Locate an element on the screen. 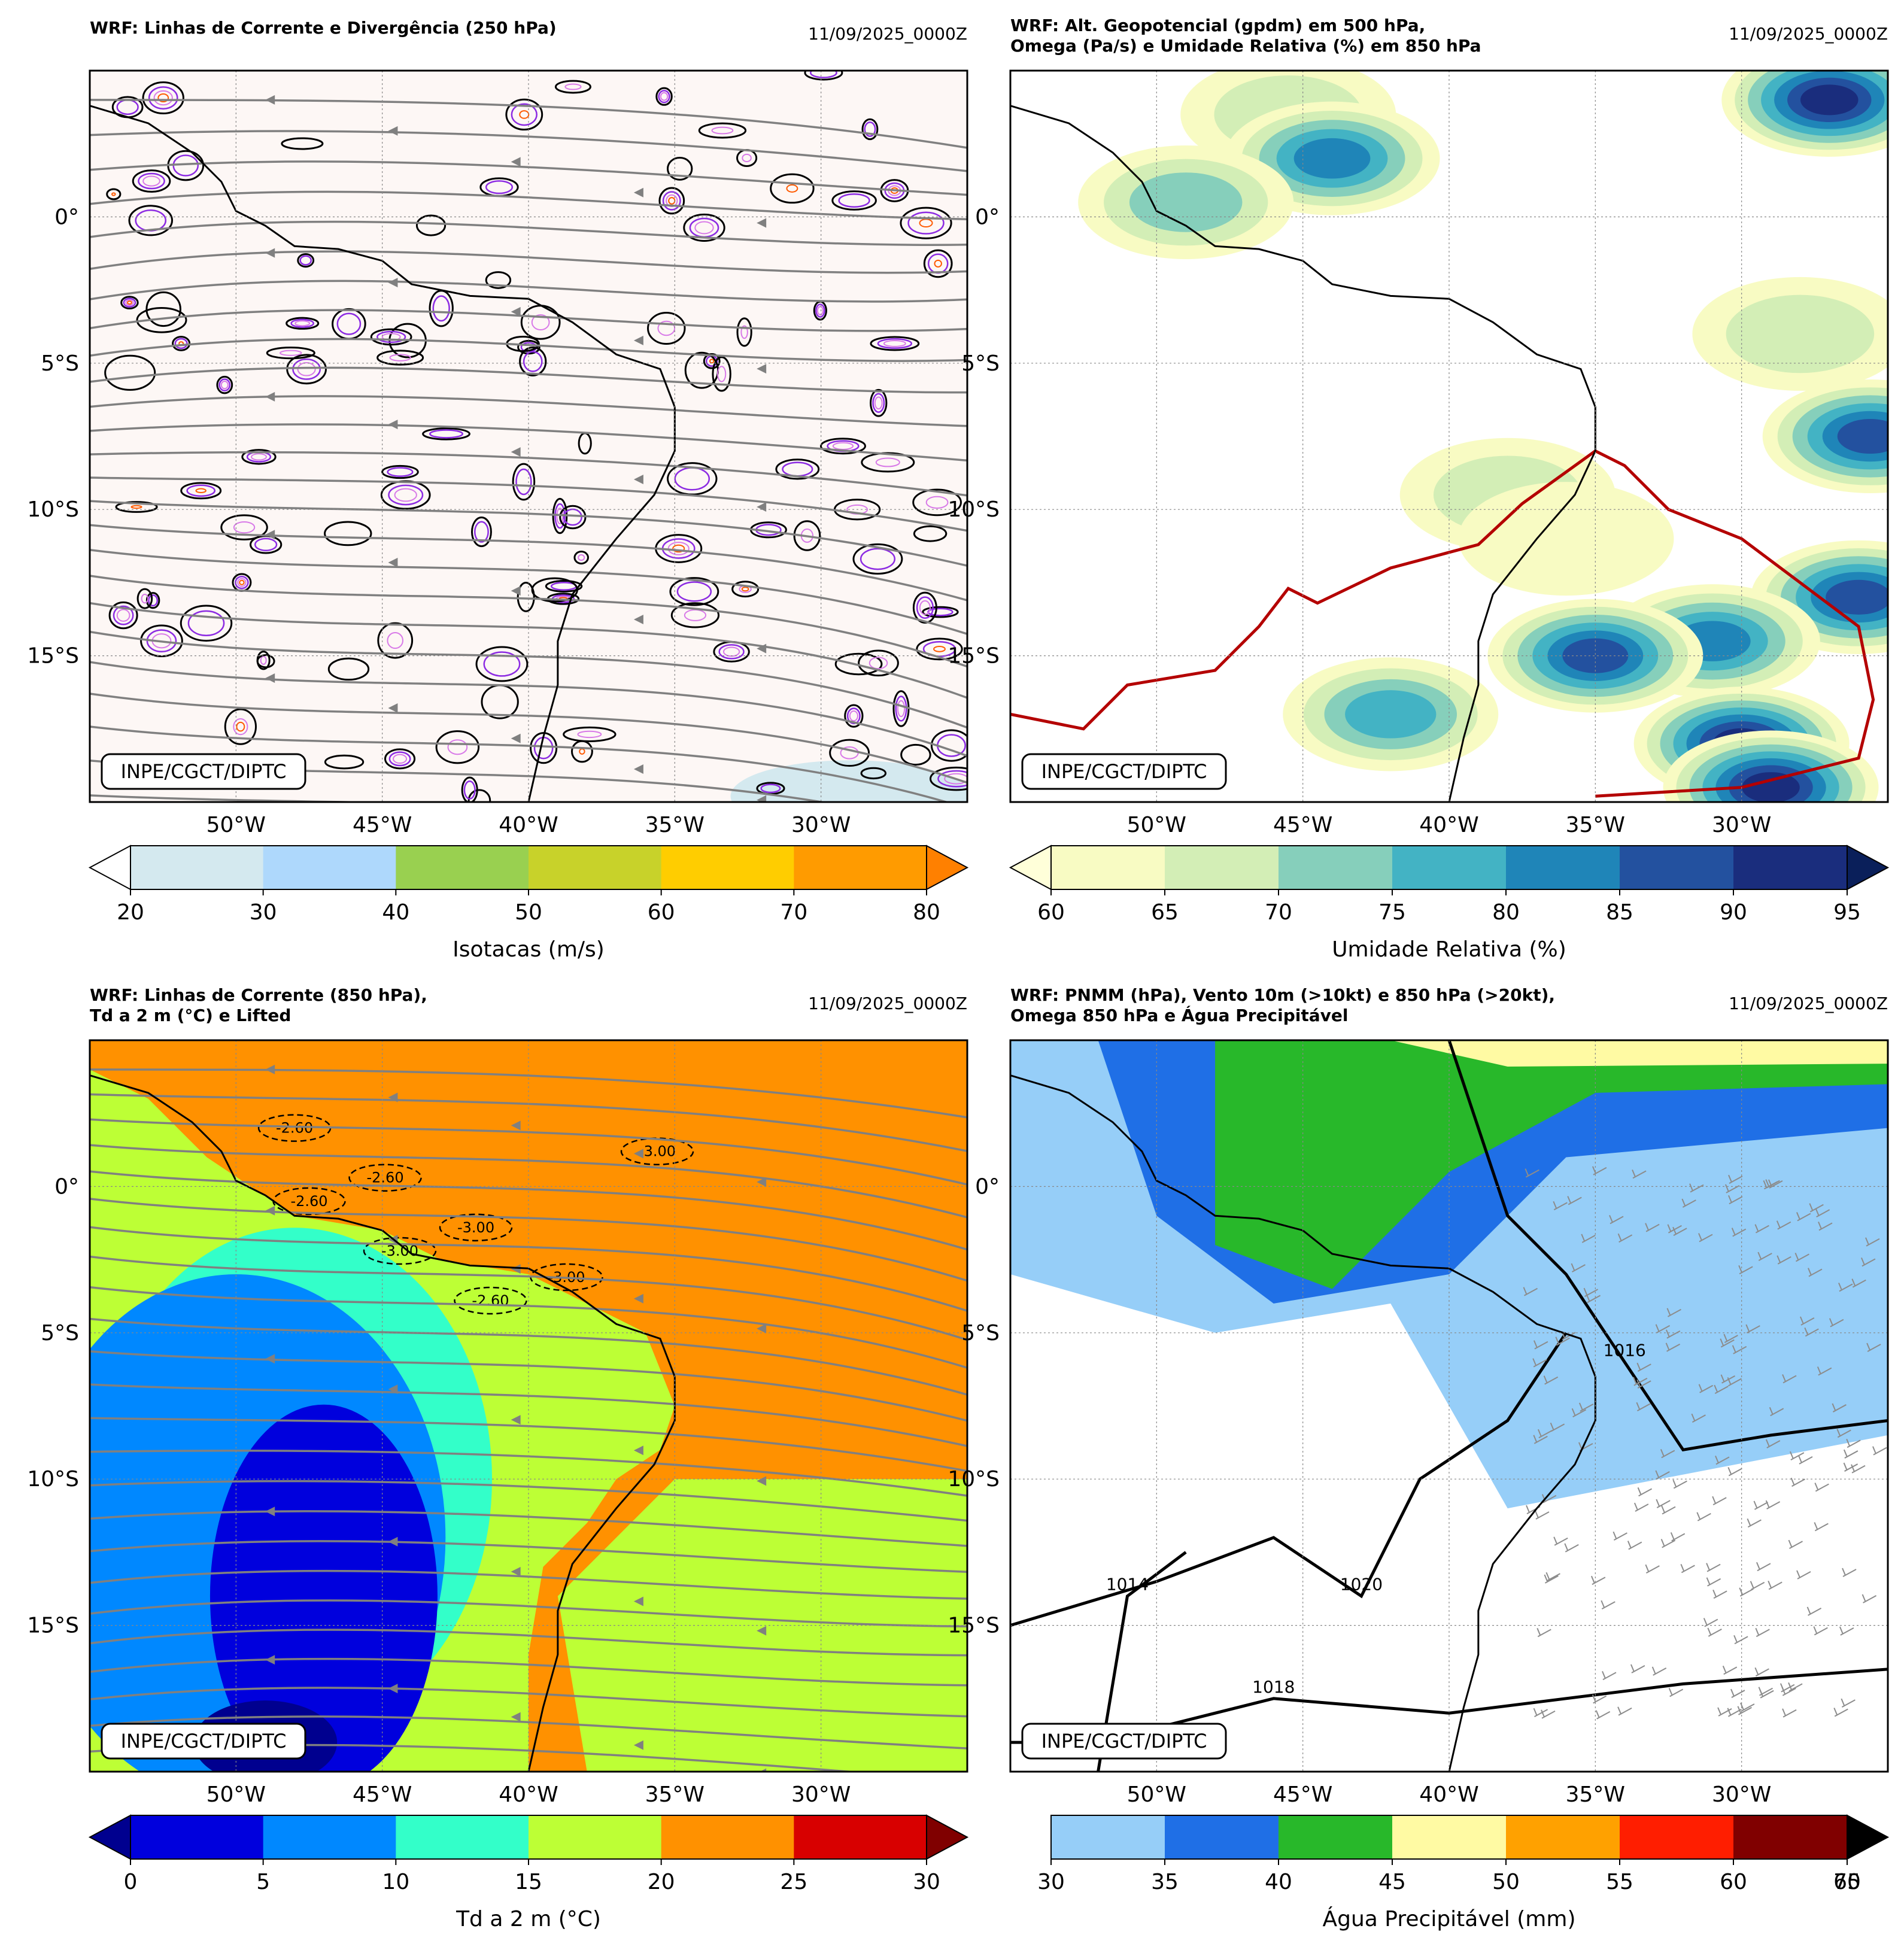  colorbar-tick-label: 95 is located at coordinates (1847, 912).